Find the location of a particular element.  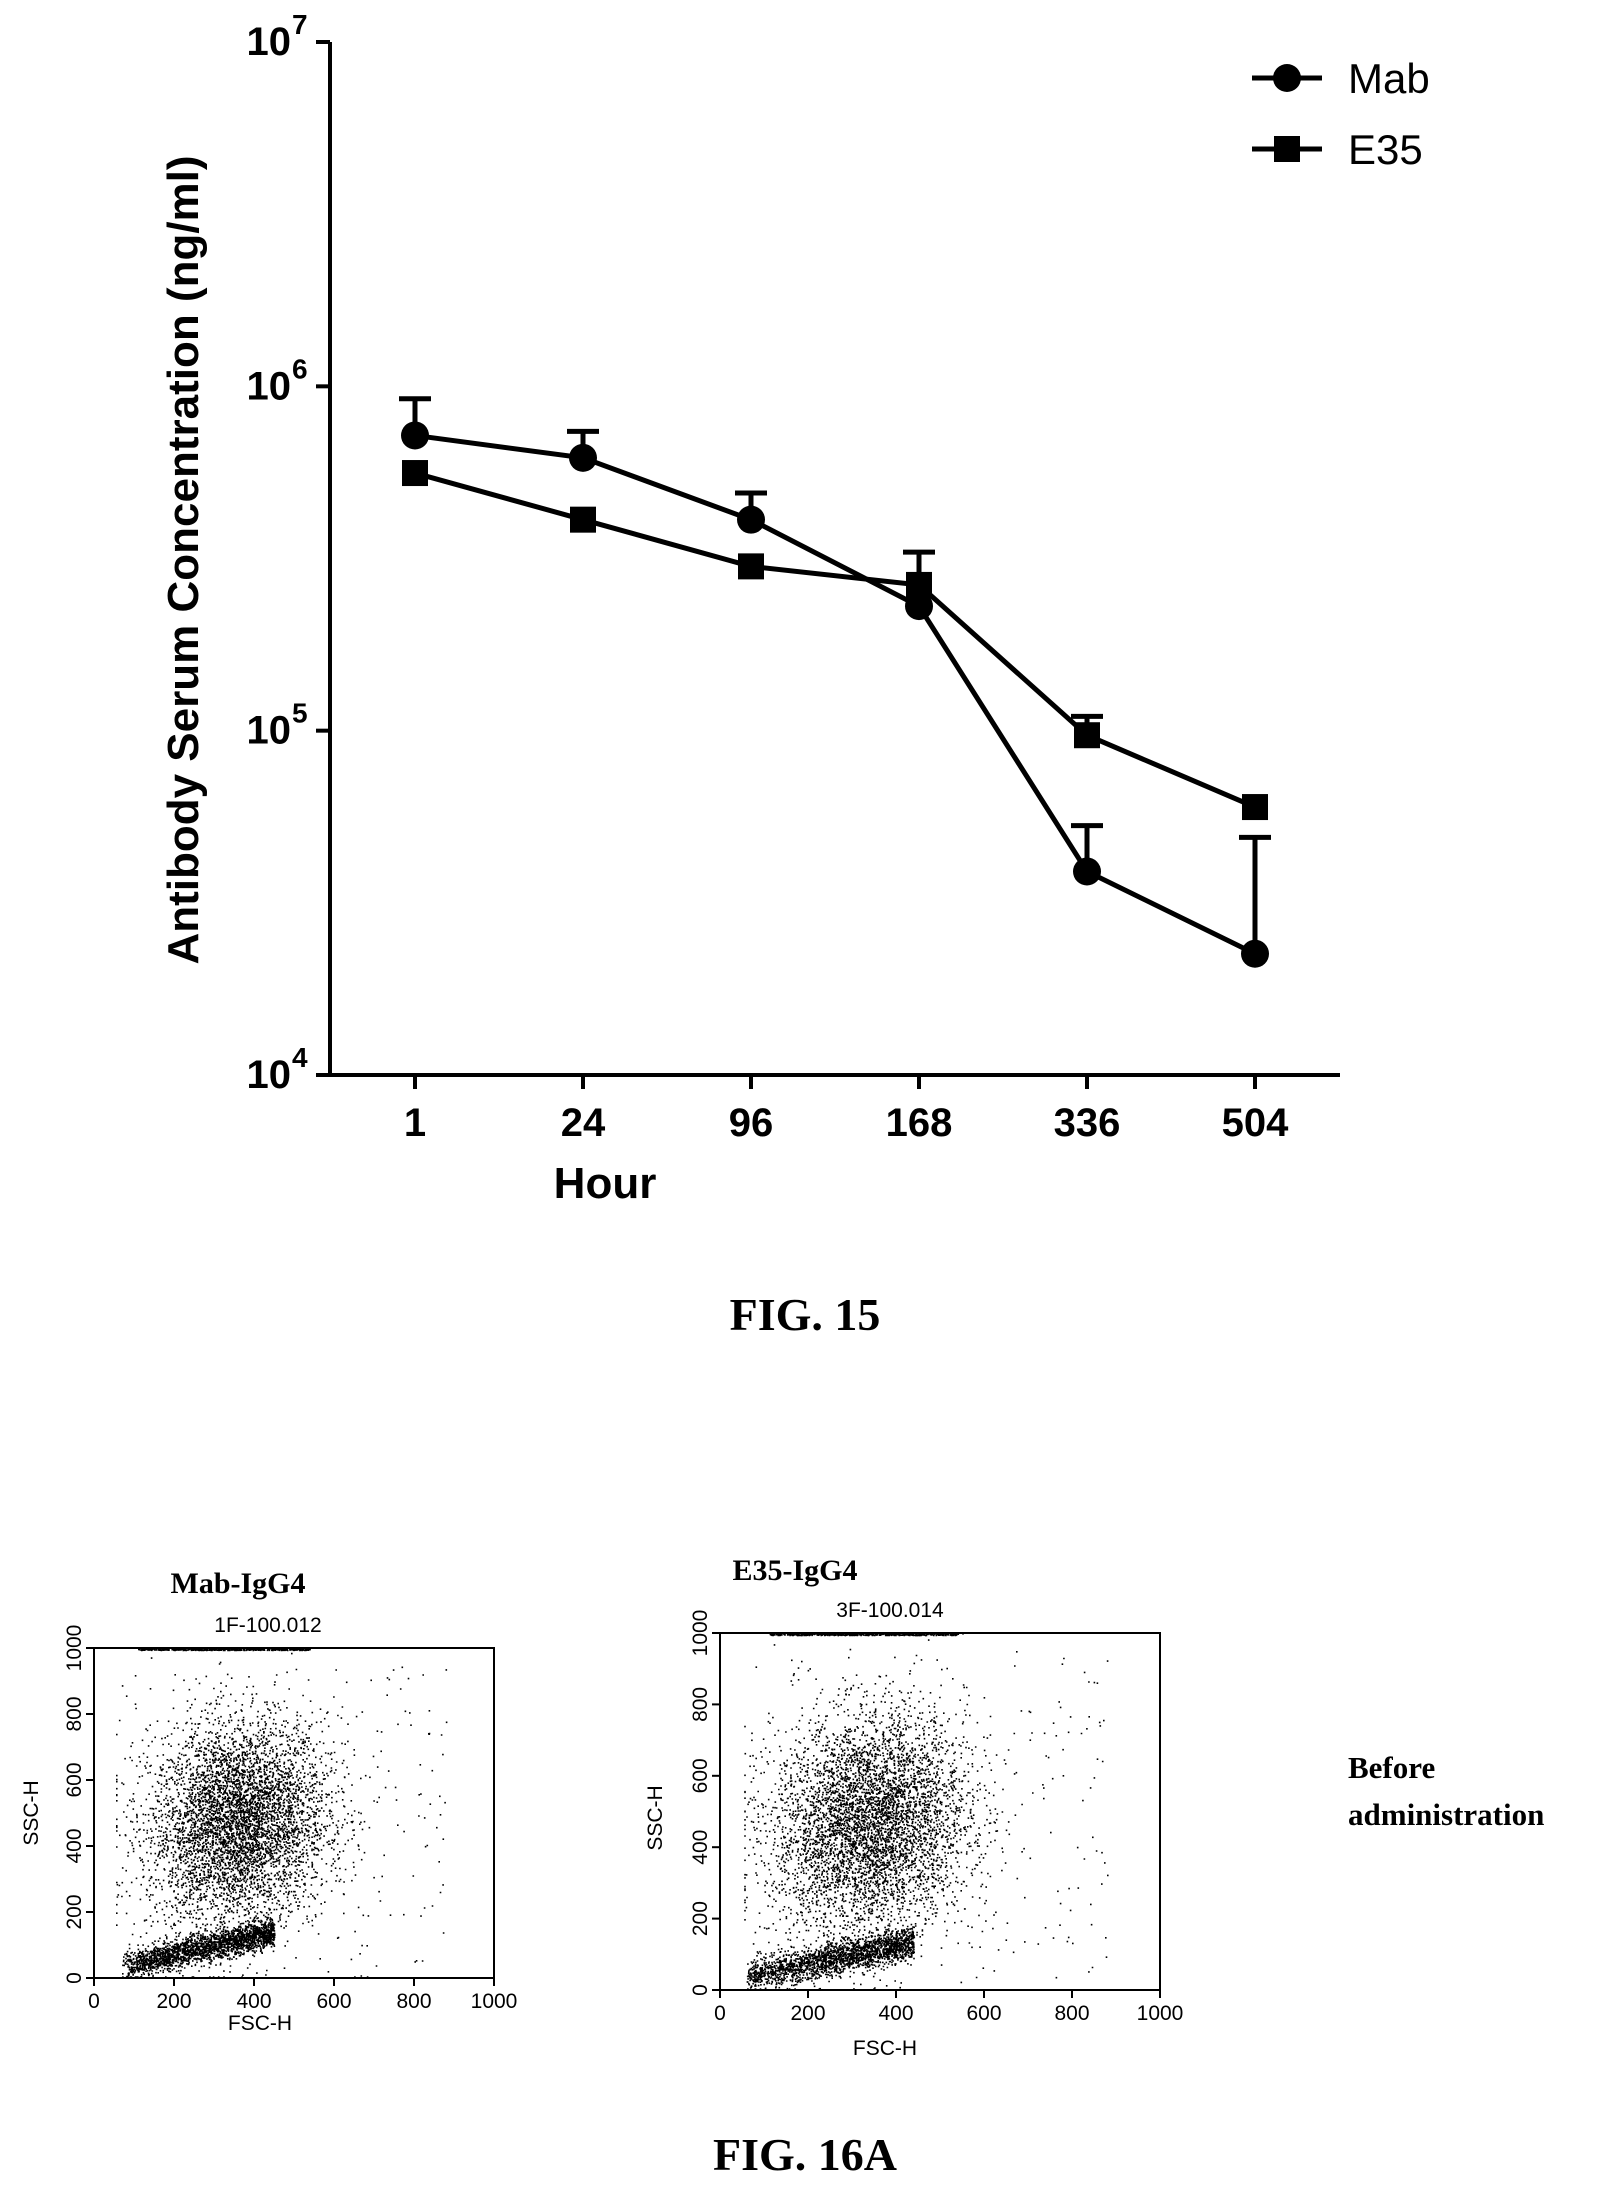

panel-sample-id: 3F-100.014 is located at coordinates (890, 1610).